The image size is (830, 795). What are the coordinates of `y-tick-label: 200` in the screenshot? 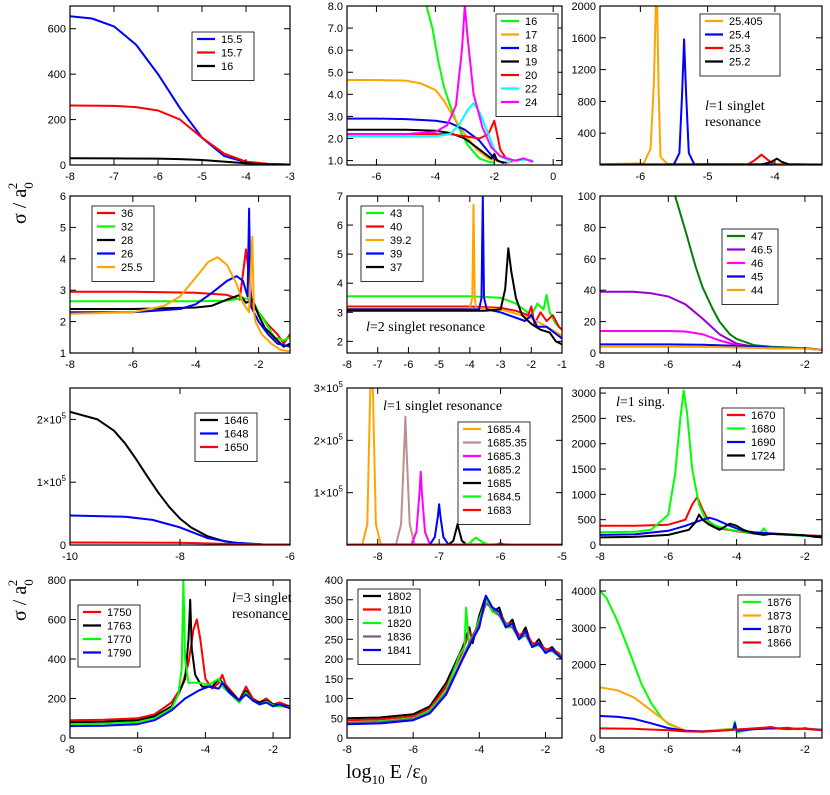 It's located at (57, 121).